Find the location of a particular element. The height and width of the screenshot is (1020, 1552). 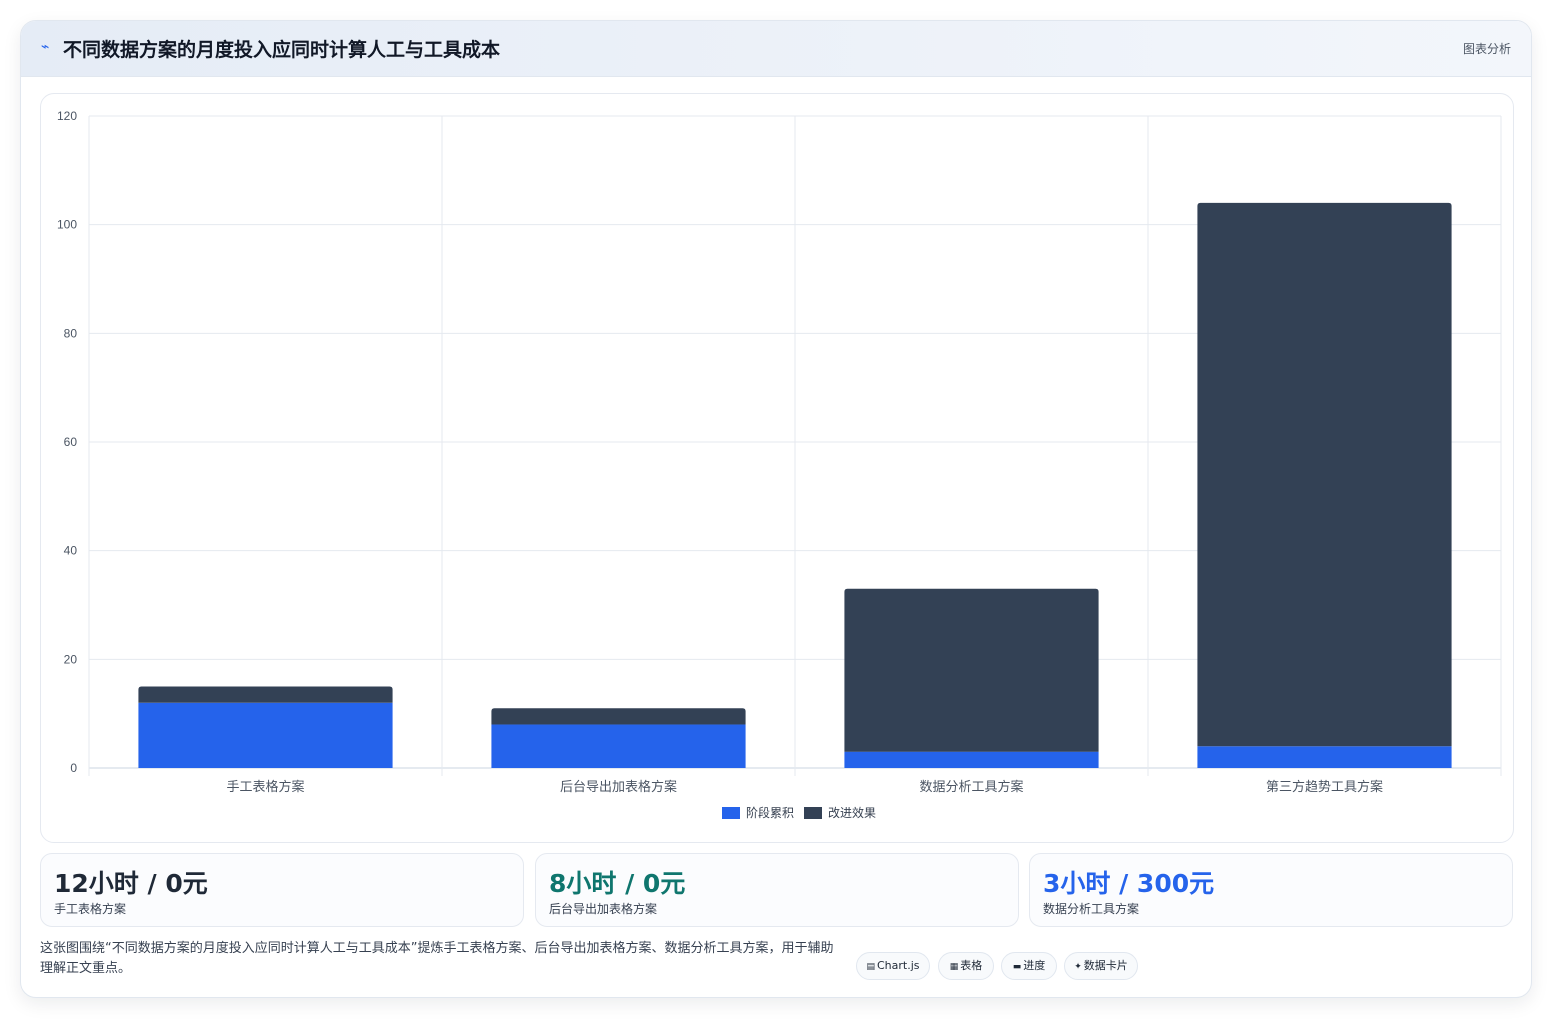

sparkle-icon: ✦ is located at coordinates (1078, 967).